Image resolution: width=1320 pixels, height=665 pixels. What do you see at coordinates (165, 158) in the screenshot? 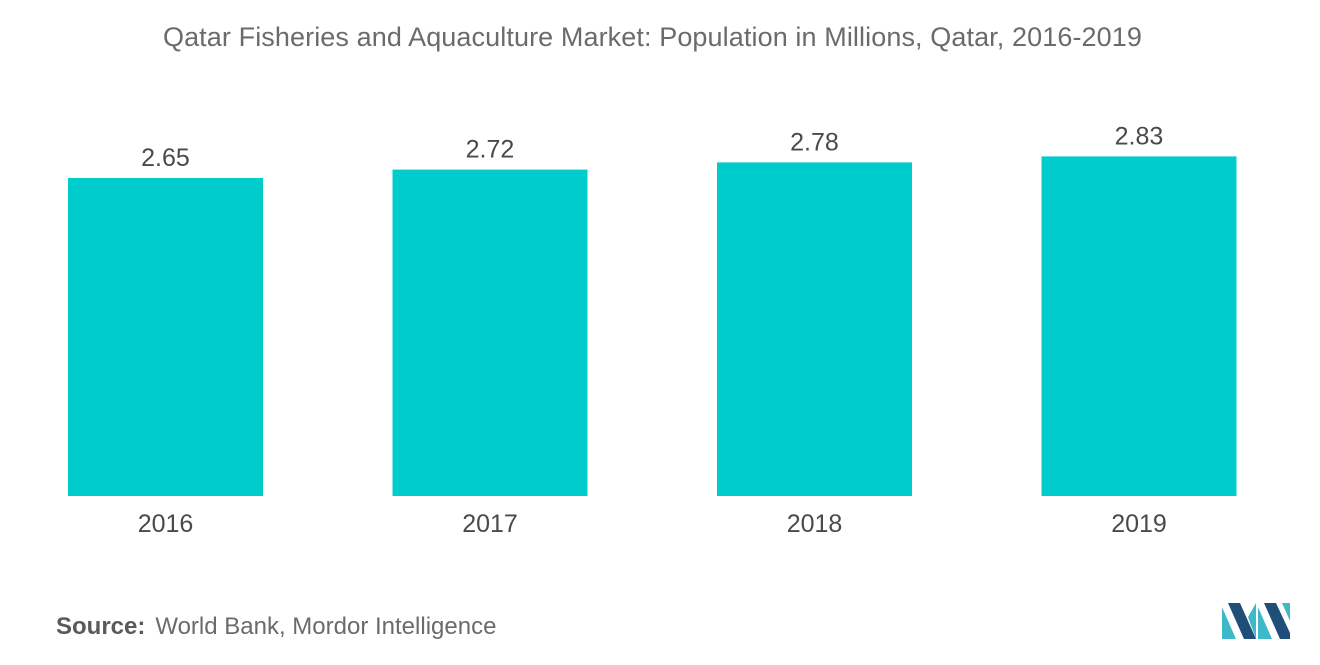
I see `data-label-2016: 2.65` at bounding box center [165, 158].